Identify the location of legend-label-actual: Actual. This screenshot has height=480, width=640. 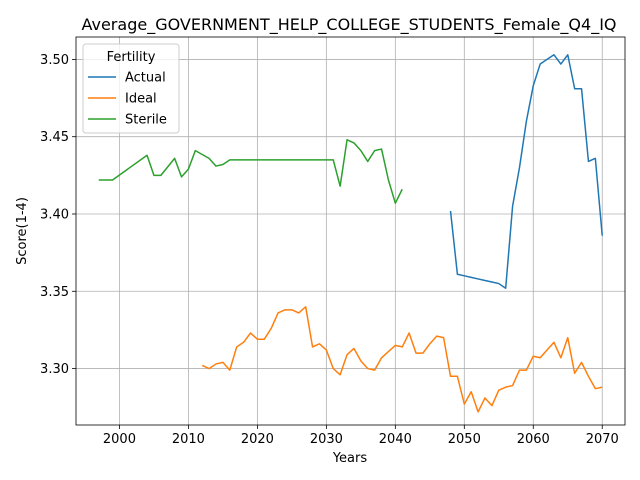
(145, 78).